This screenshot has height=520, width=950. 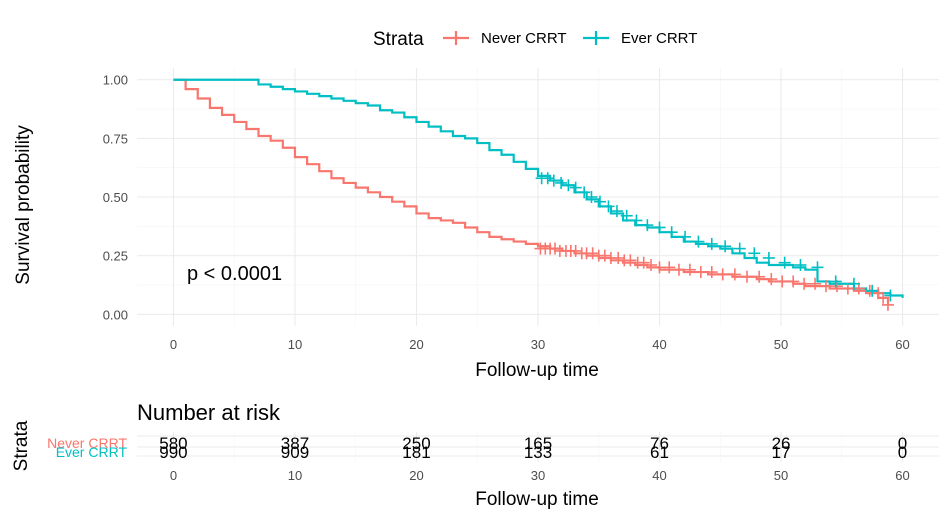 I want to click on y-tick-label: 0.00, so click(x=115, y=314).